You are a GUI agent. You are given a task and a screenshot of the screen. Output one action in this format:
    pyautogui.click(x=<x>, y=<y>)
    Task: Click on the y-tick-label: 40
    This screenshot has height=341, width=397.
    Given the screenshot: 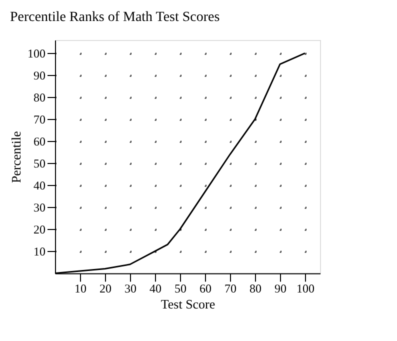 What is the action you would take?
    pyautogui.click(x=40, y=185)
    